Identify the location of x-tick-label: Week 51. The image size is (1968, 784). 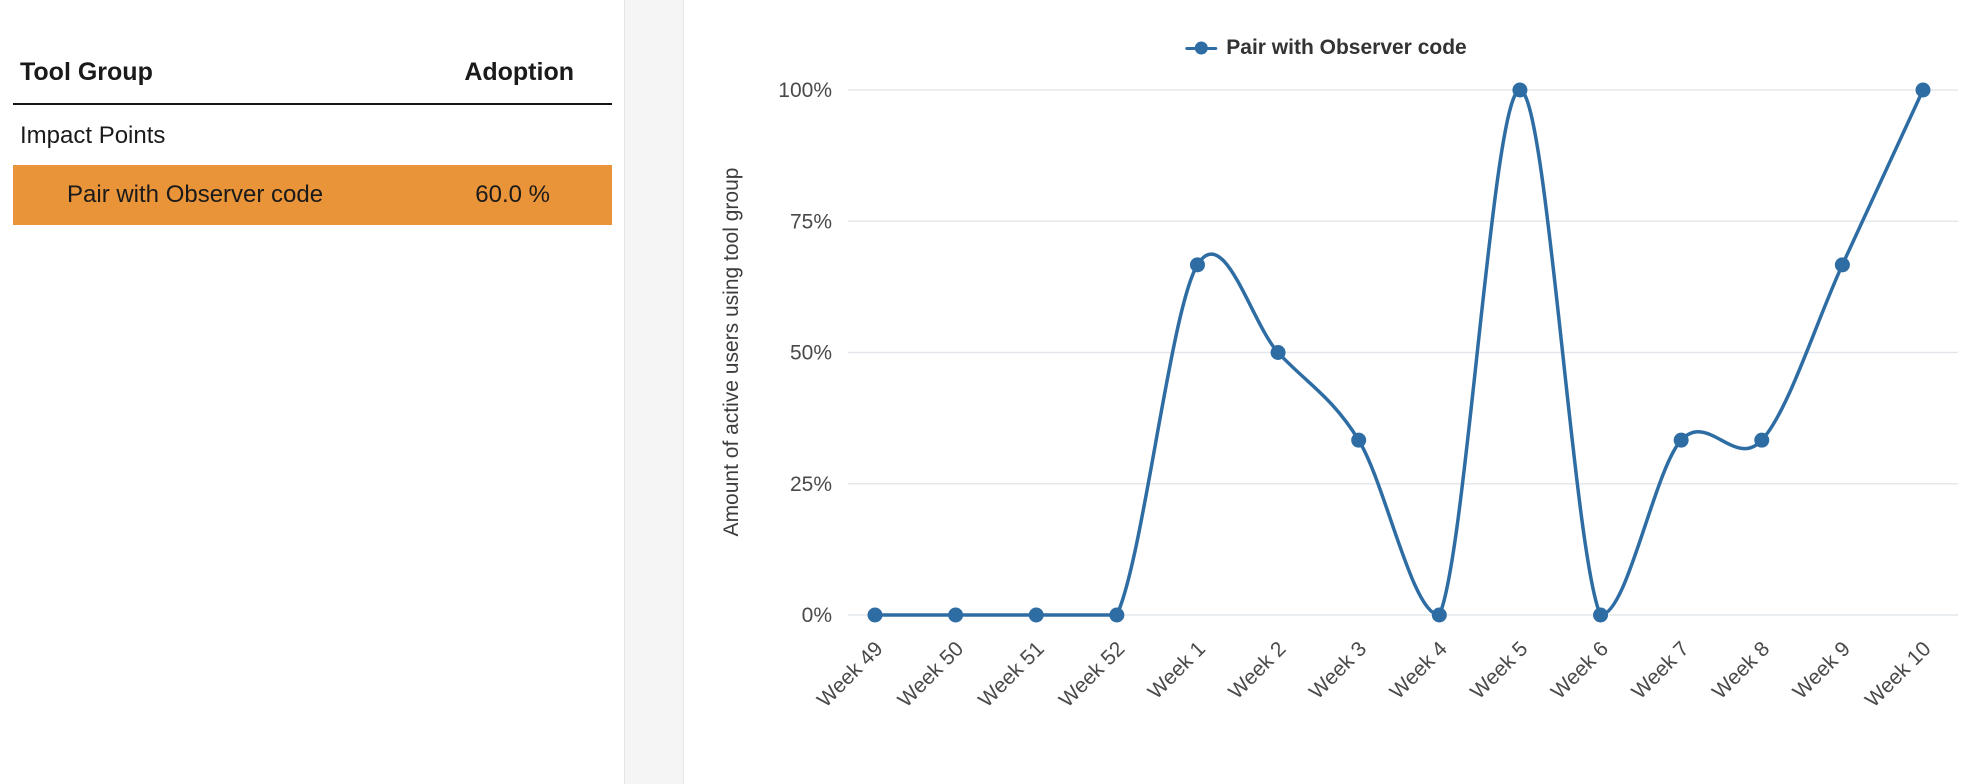
(1011, 674).